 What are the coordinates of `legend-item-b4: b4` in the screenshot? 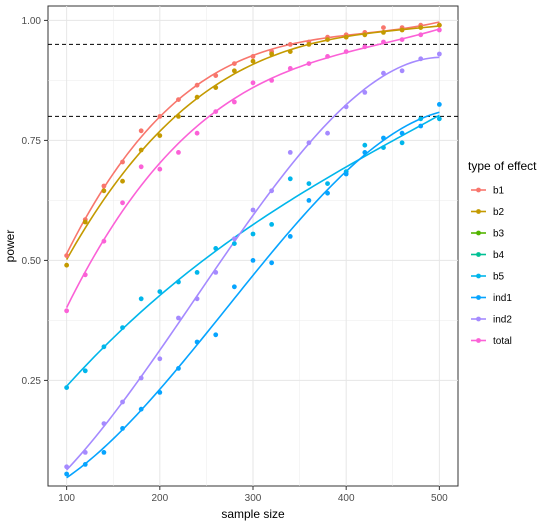 It's located at (487, 254).